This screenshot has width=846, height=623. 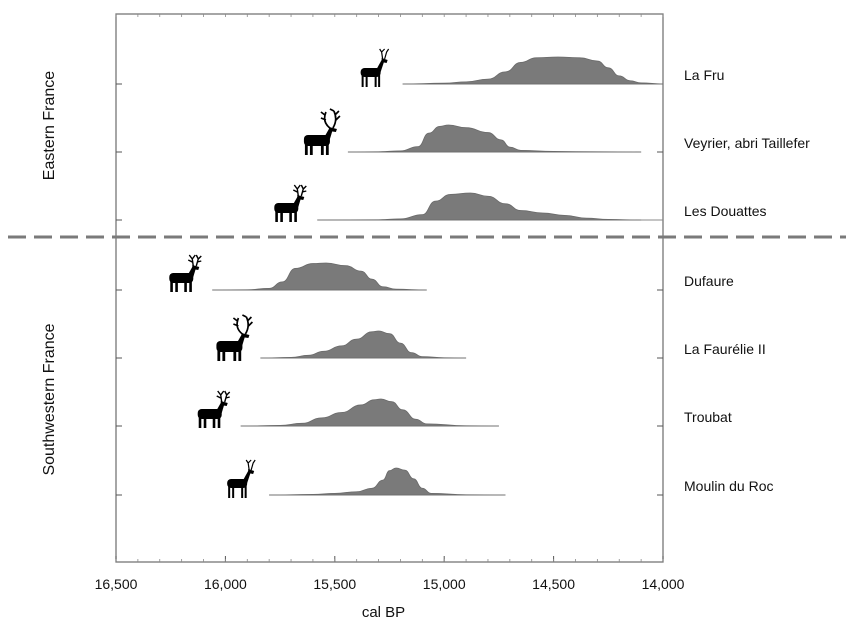 I want to click on x-tick-label: 15,000, so click(x=444, y=584).